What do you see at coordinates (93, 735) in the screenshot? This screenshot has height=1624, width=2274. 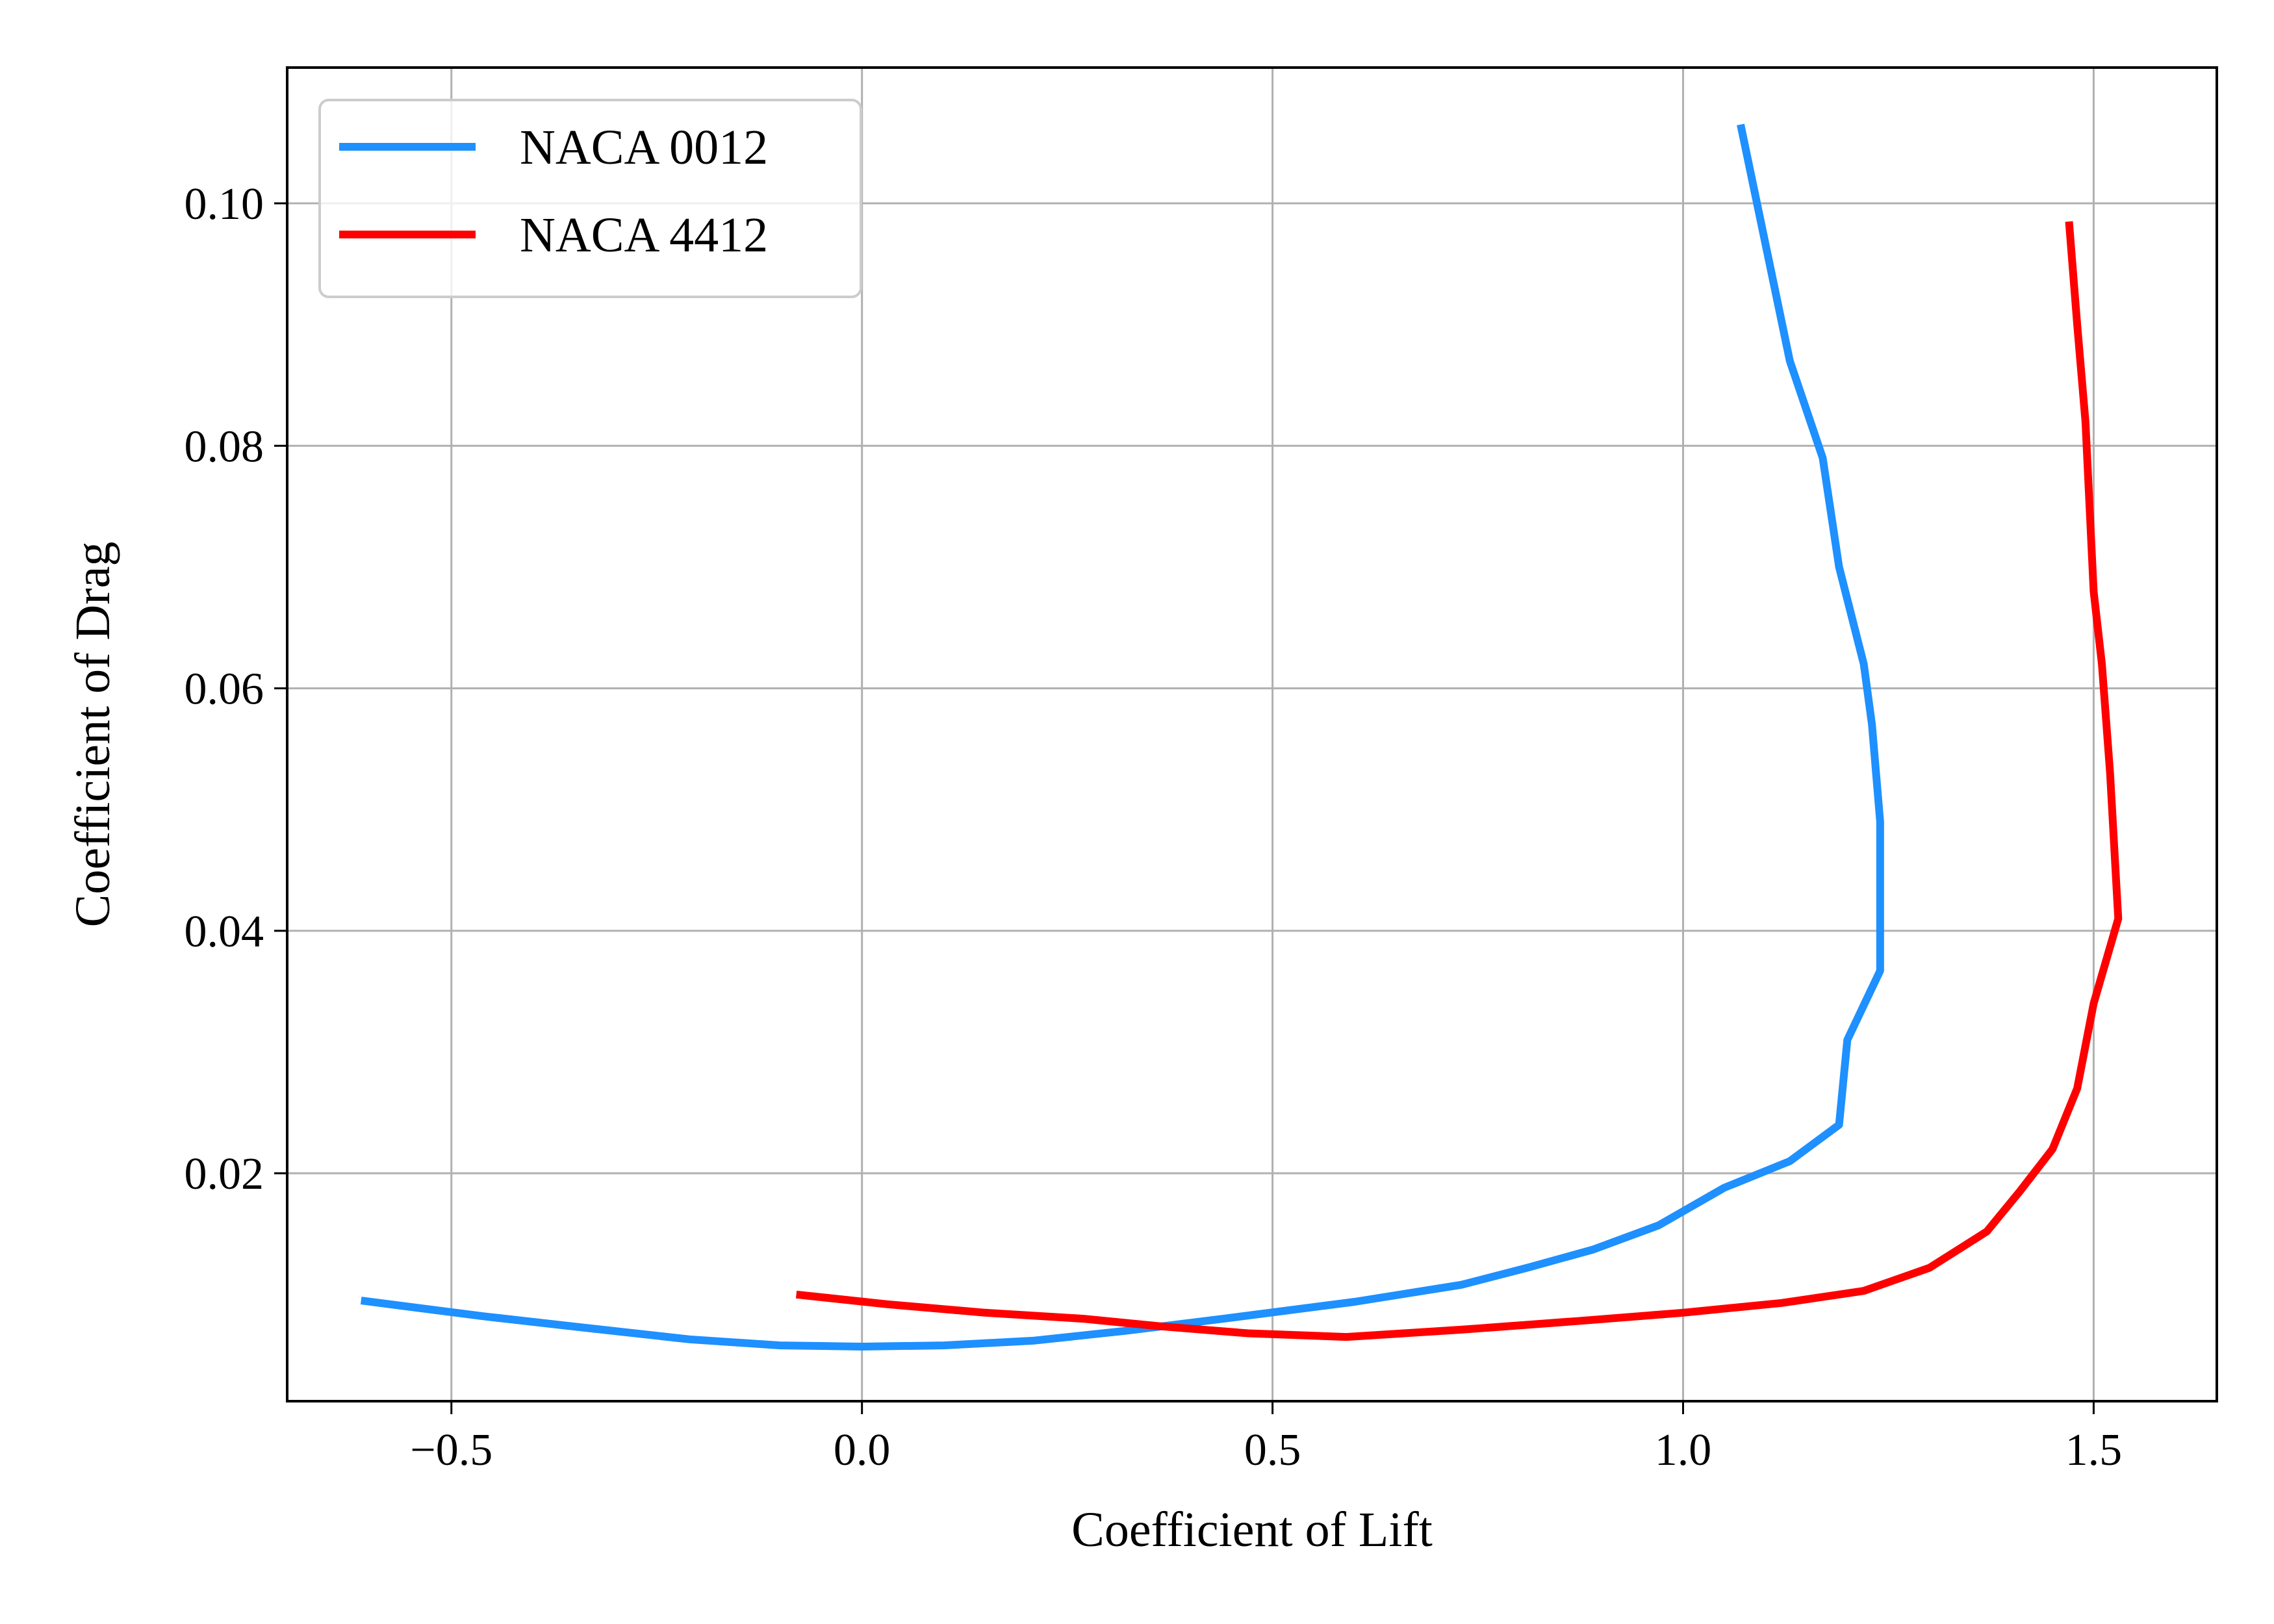 I see `y-axis-label: Coefficient of Drag` at bounding box center [93, 735].